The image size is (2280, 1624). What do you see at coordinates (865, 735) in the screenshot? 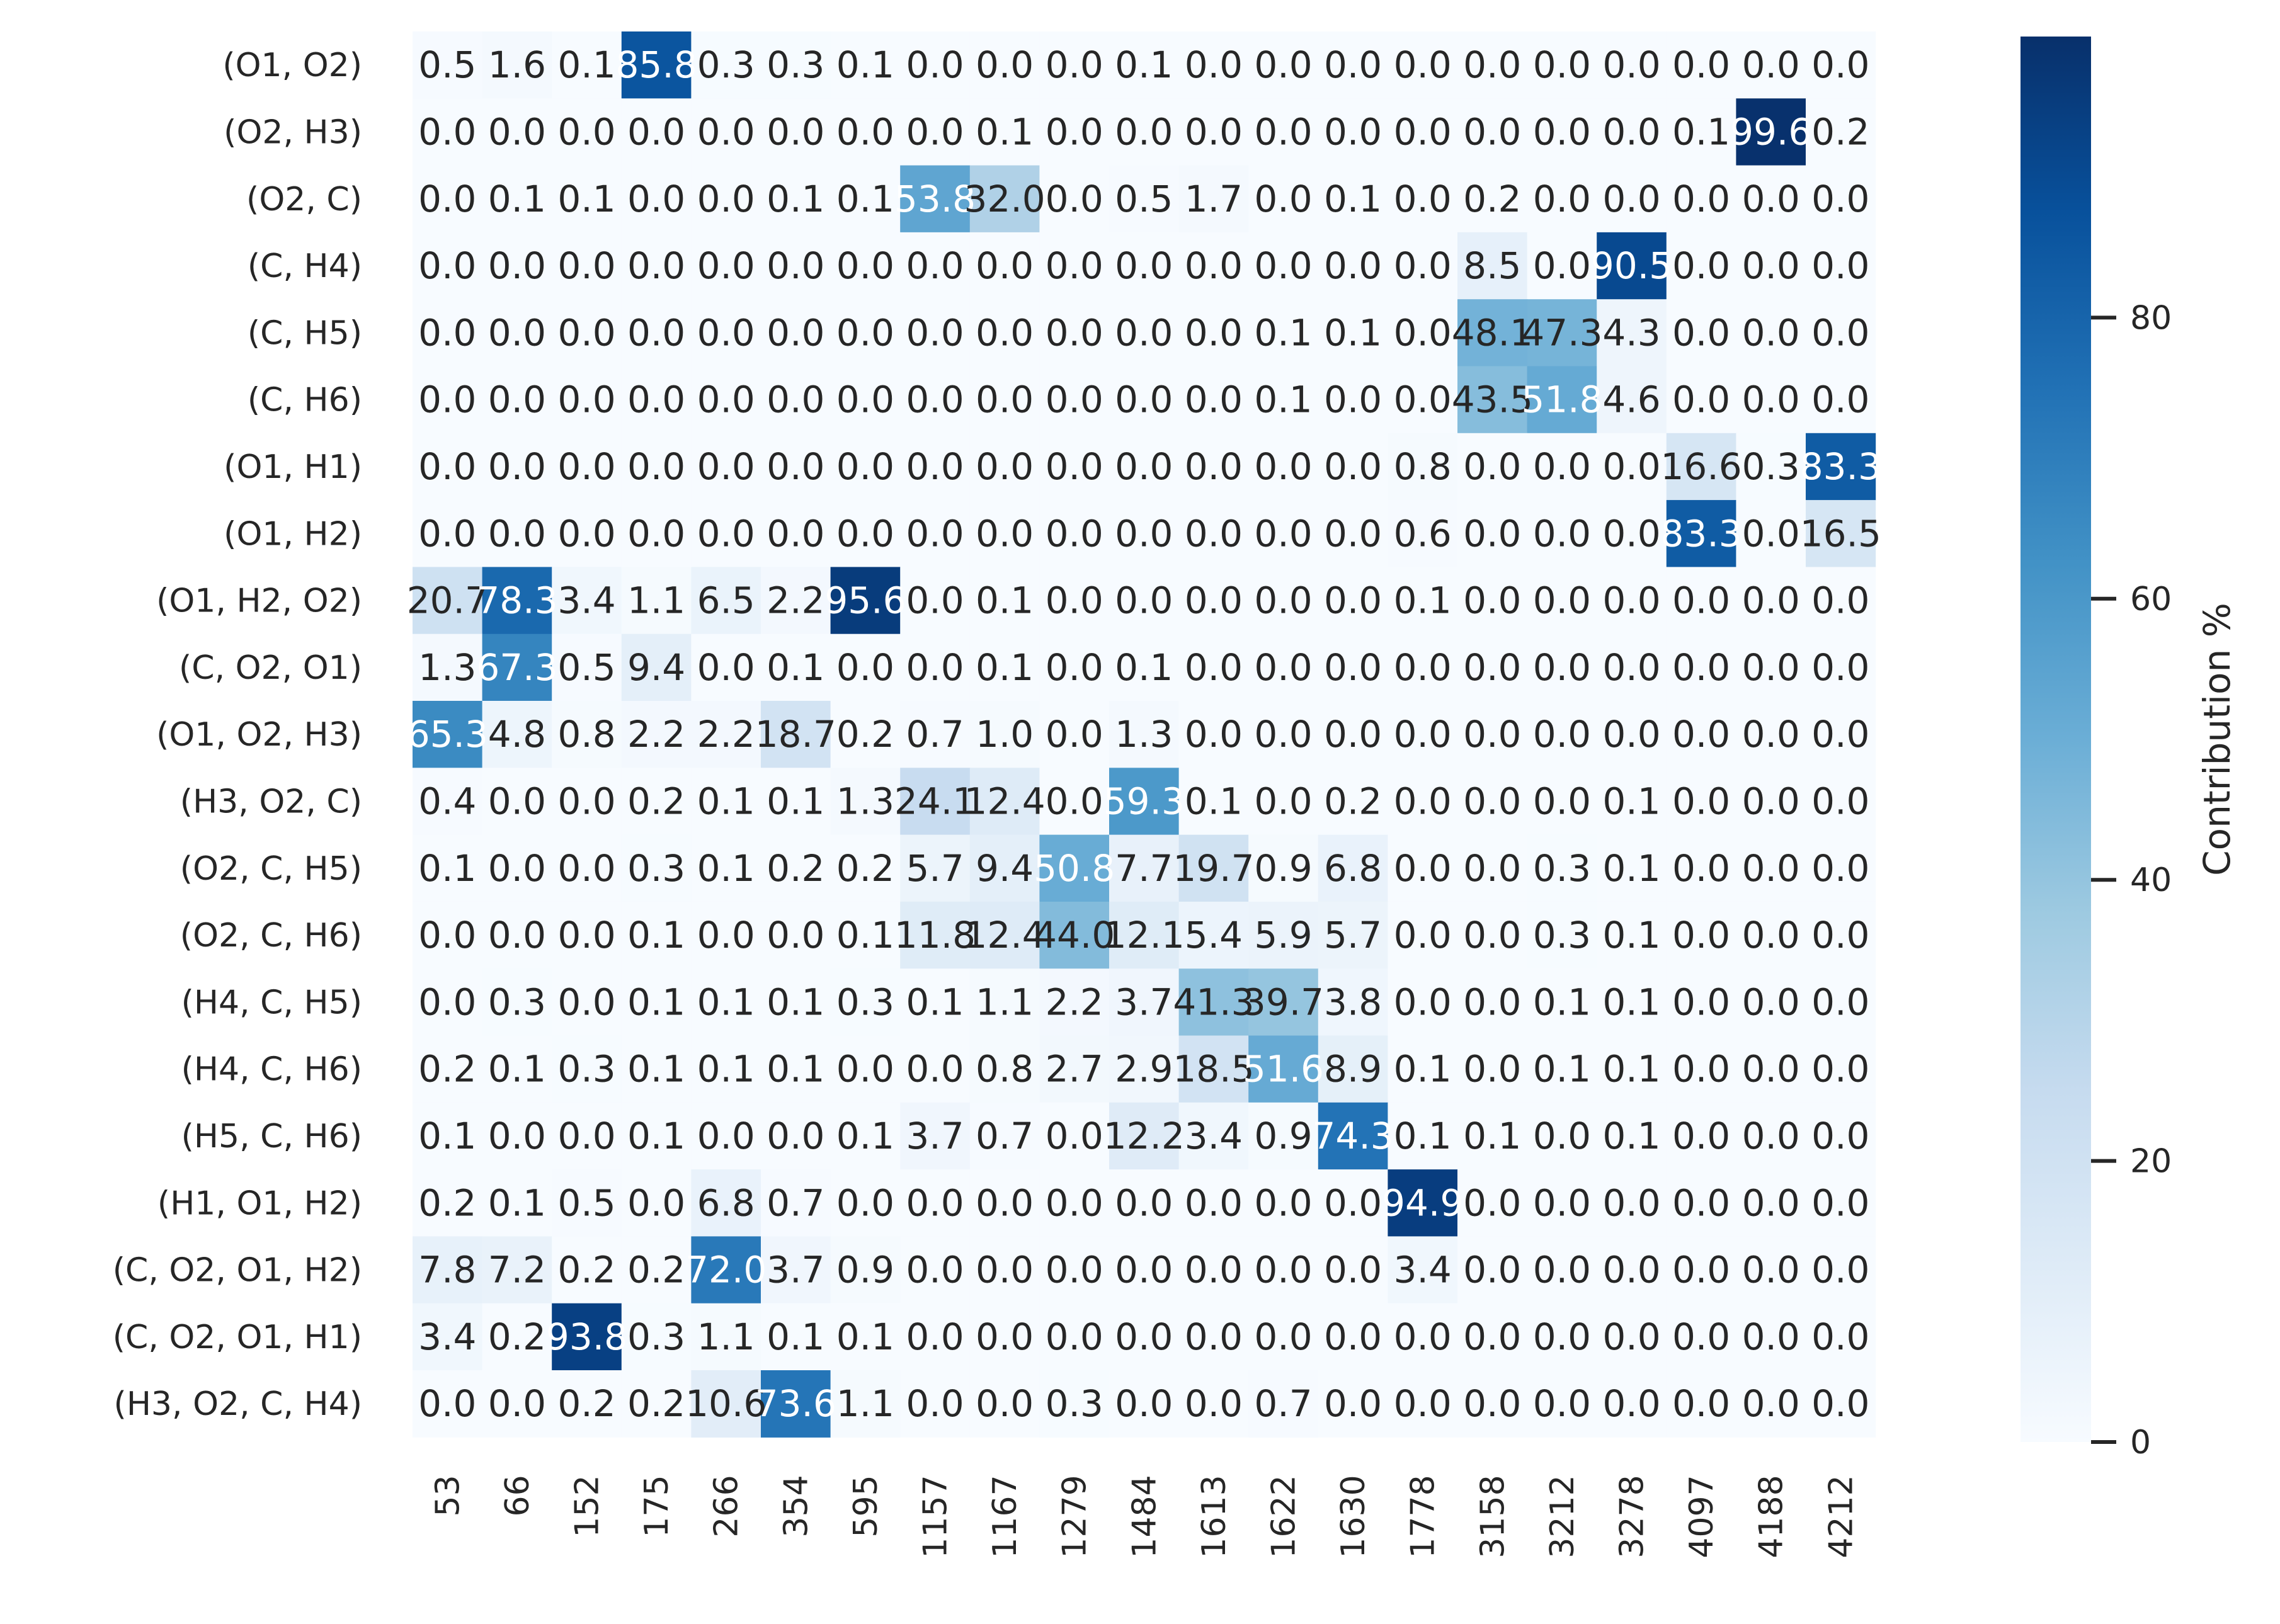
I see `heatmap-cell-value: 0.2` at bounding box center [865, 735].